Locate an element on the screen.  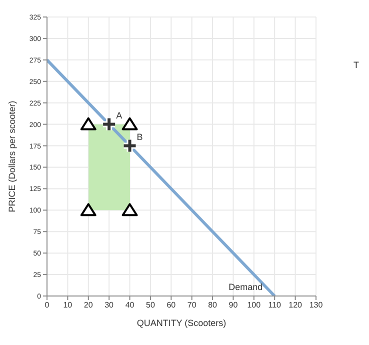
series-label: Demand is located at coordinates (245, 287).